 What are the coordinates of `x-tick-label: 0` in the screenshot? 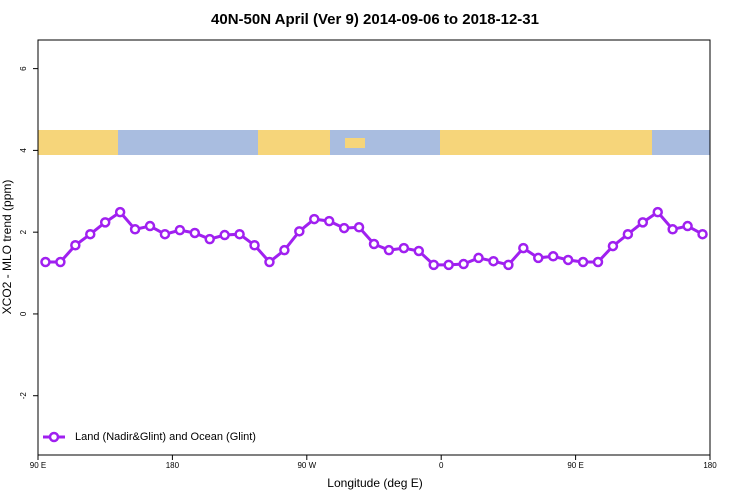 It's located at (441, 465).